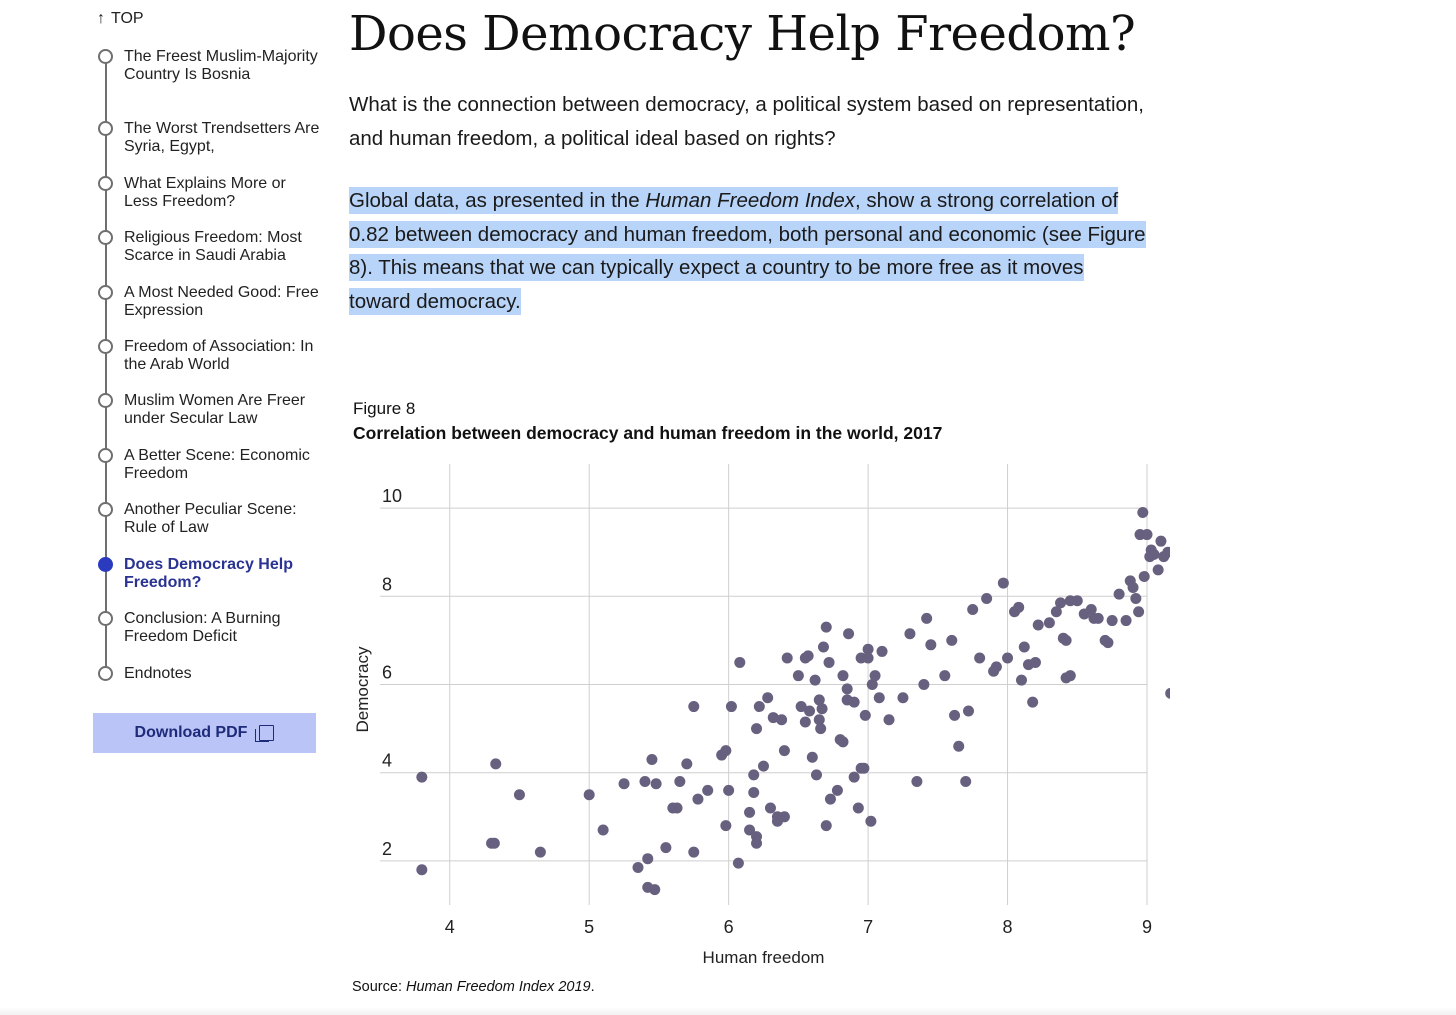 The width and height of the screenshot is (1456, 1015). I want to click on toc-item-label: Muslim Women Are Freer under Secular Law, so click(215, 409).